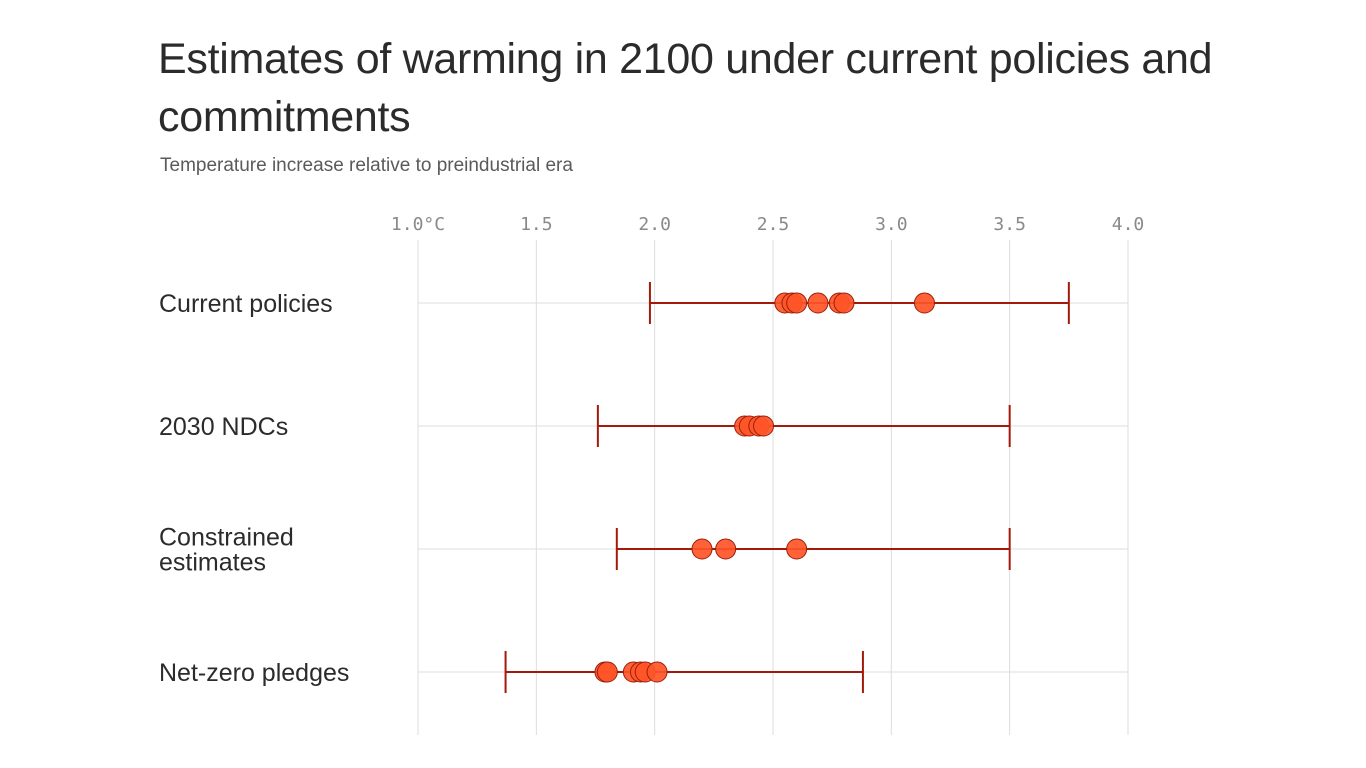 The width and height of the screenshot is (1366, 768). Describe the element at coordinates (226, 538) in the screenshot. I see `row-label: Constrained` at that location.